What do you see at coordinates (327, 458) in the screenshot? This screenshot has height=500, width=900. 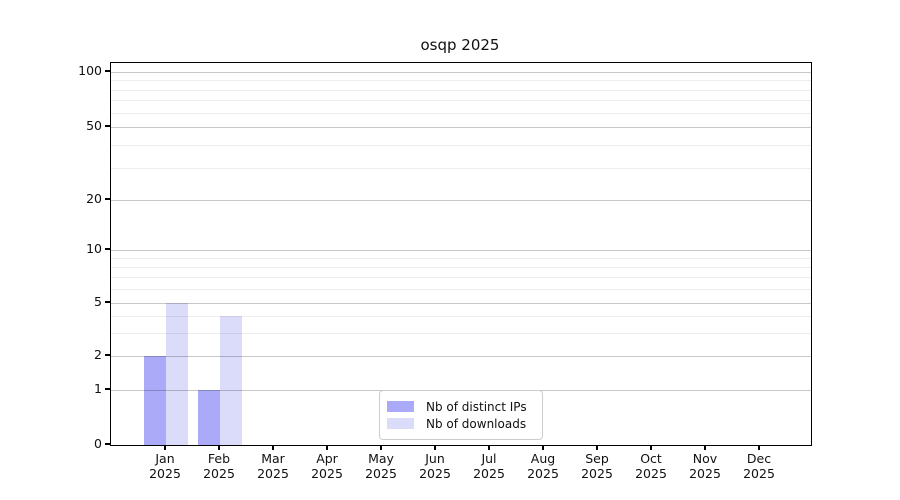 I see `x-tick-month: Apr` at bounding box center [327, 458].